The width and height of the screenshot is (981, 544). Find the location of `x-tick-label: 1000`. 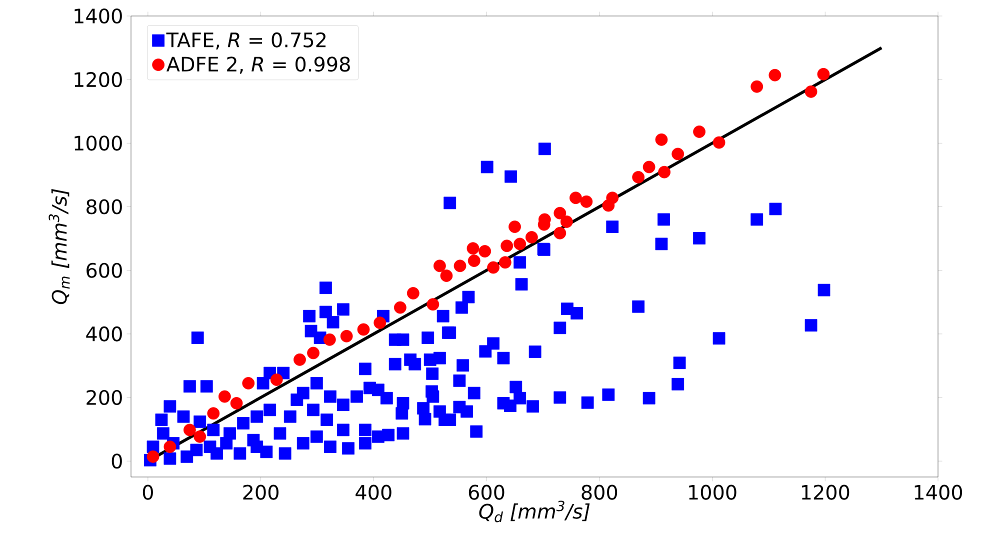

x-tick-label: 1000 is located at coordinates (712, 492).